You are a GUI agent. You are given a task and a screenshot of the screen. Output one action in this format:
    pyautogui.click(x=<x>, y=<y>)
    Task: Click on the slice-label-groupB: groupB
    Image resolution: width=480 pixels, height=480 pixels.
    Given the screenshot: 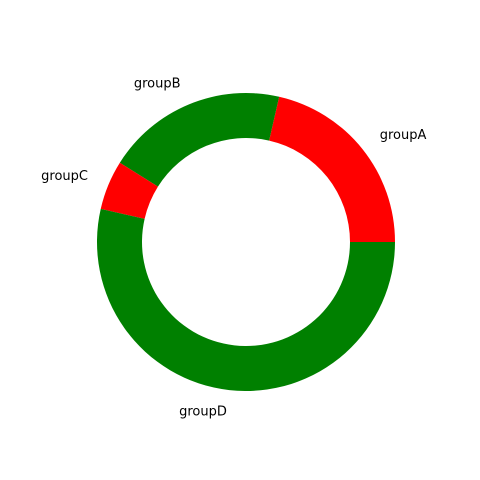 What is the action you would take?
    pyautogui.click(x=157, y=84)
    